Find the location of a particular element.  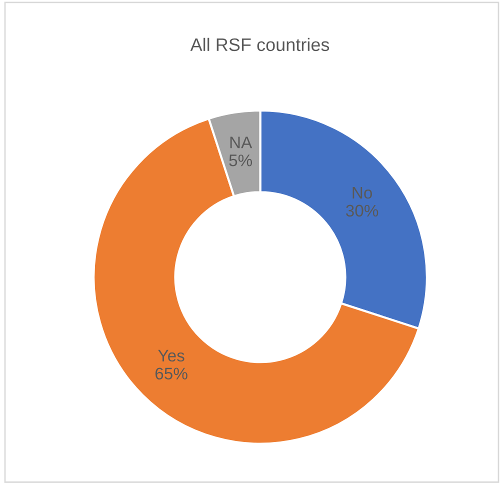

data-label: 30% is located at coordinates (362, 210).